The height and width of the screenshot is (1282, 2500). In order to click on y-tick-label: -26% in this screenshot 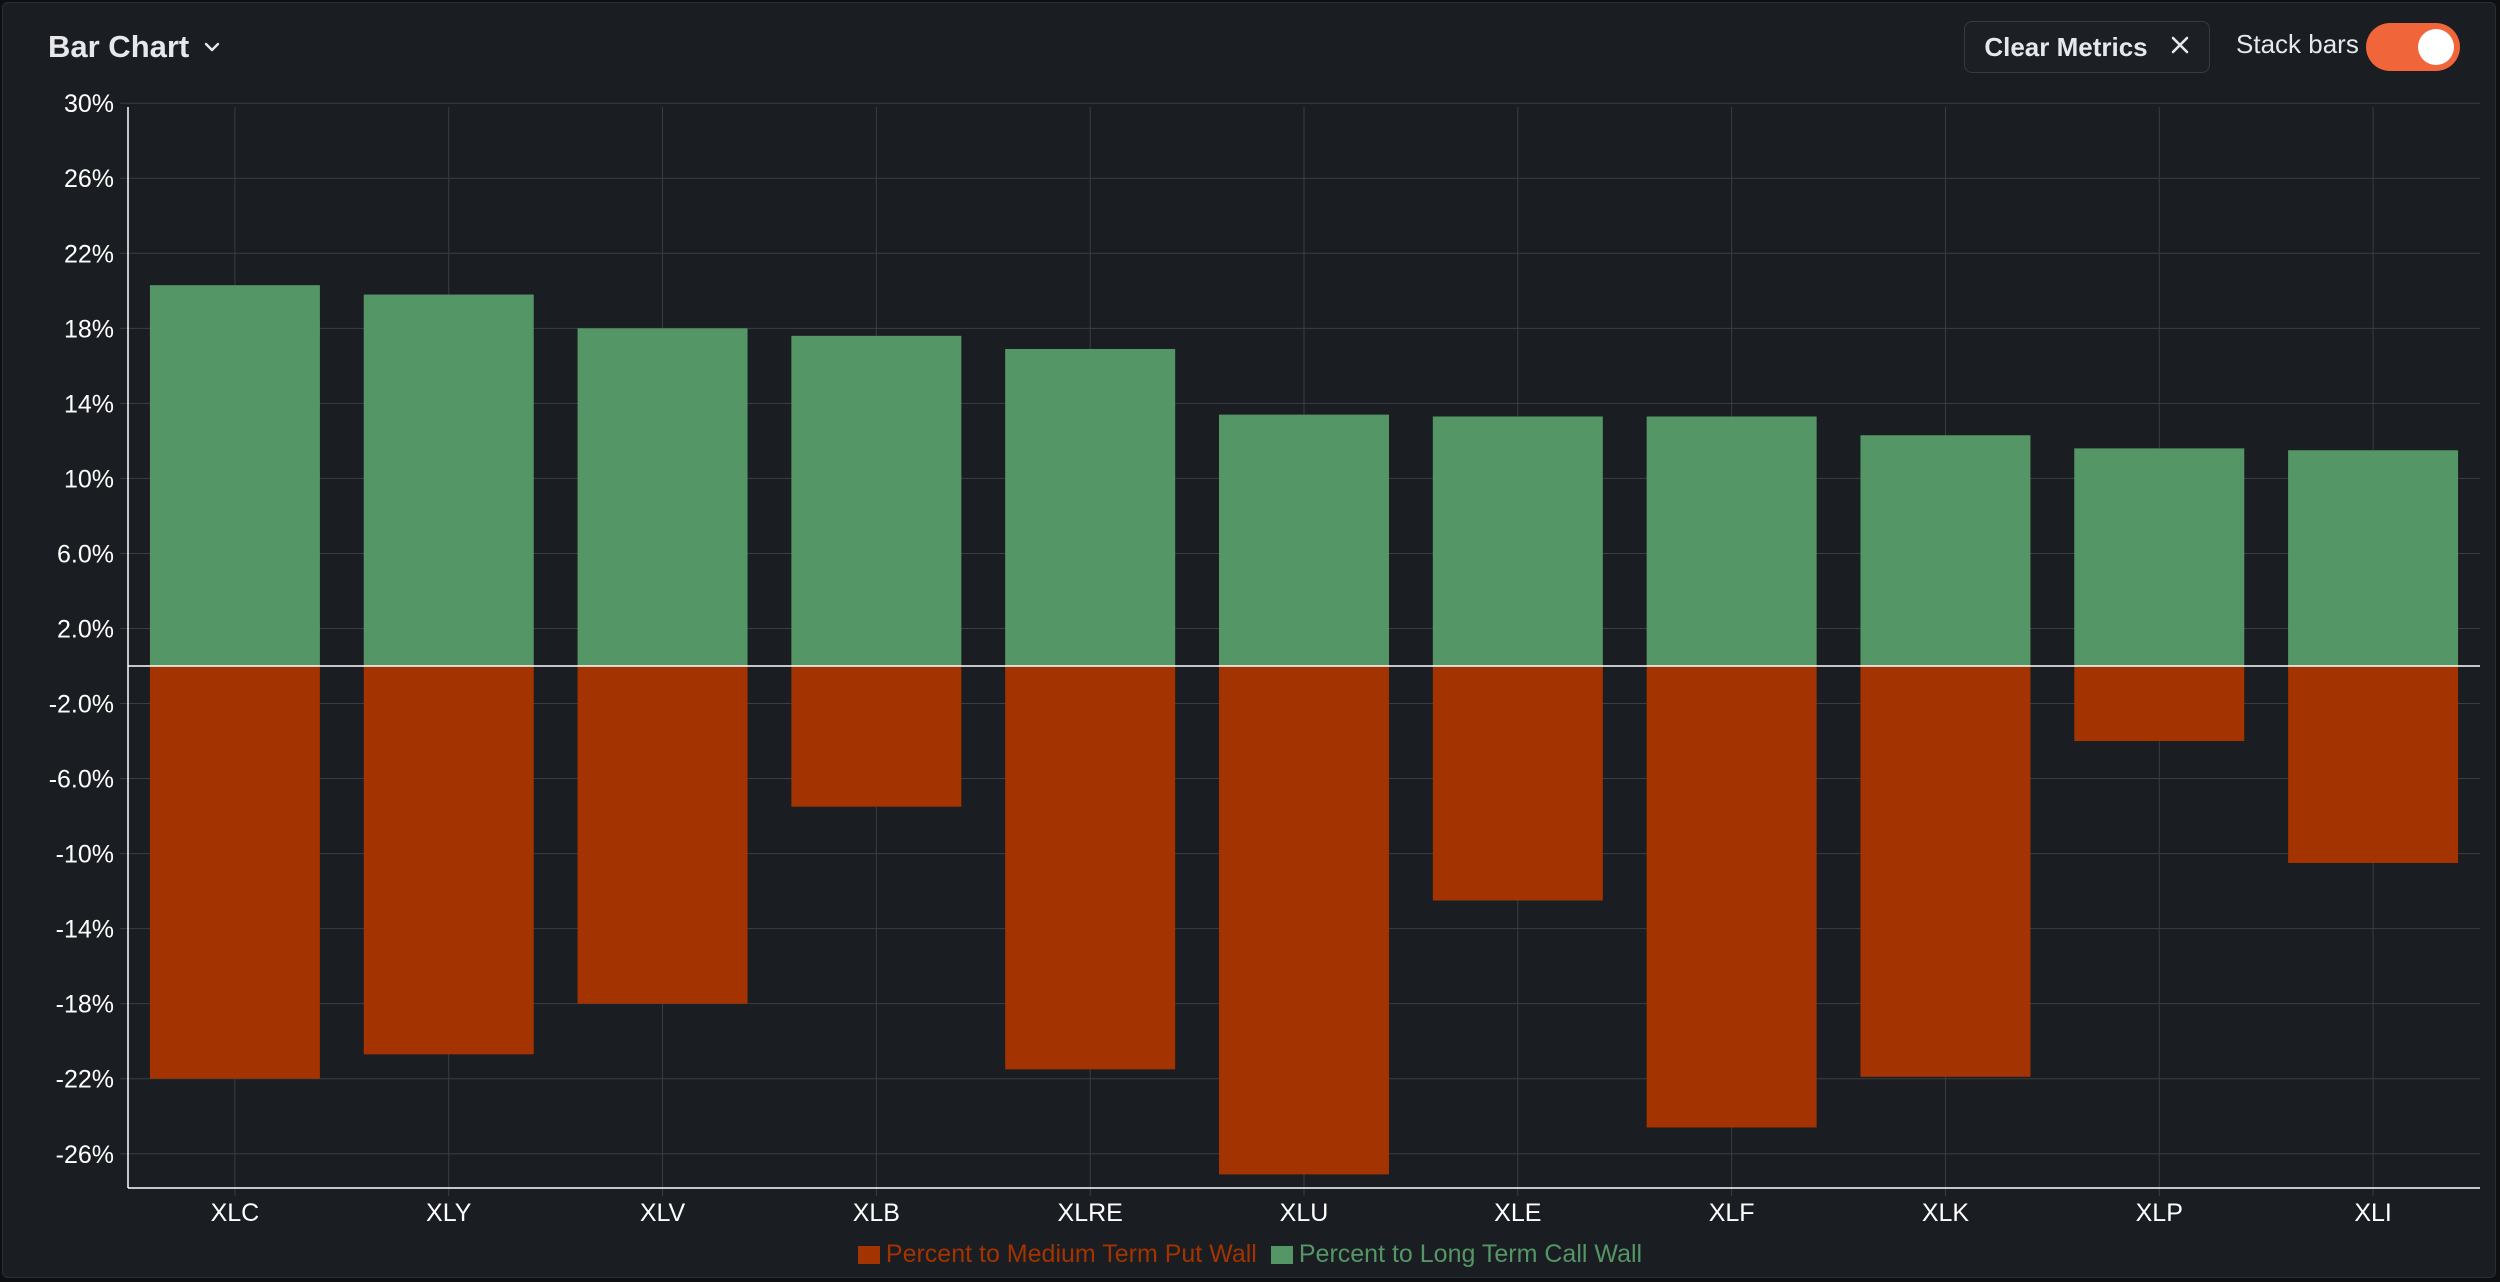, I will do `click(85, 1155)`.